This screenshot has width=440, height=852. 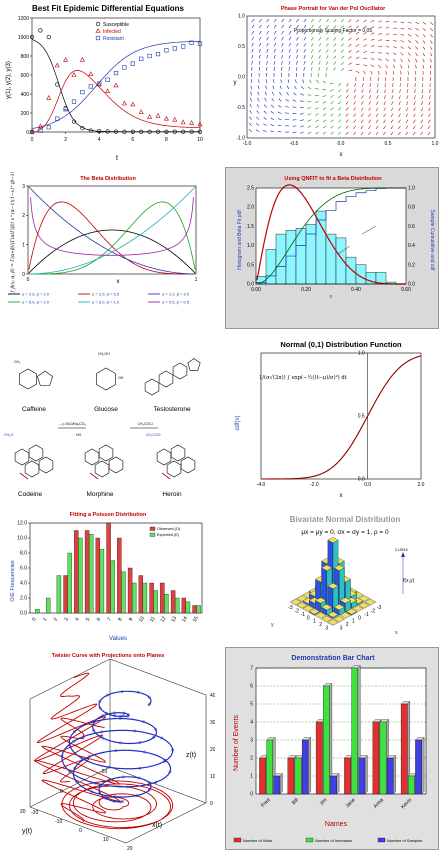 What do you see at coordinates (106, 409) in the screenshot?
I see `molecule-label-glucose: Glucose` at bounding box center [106, 409].